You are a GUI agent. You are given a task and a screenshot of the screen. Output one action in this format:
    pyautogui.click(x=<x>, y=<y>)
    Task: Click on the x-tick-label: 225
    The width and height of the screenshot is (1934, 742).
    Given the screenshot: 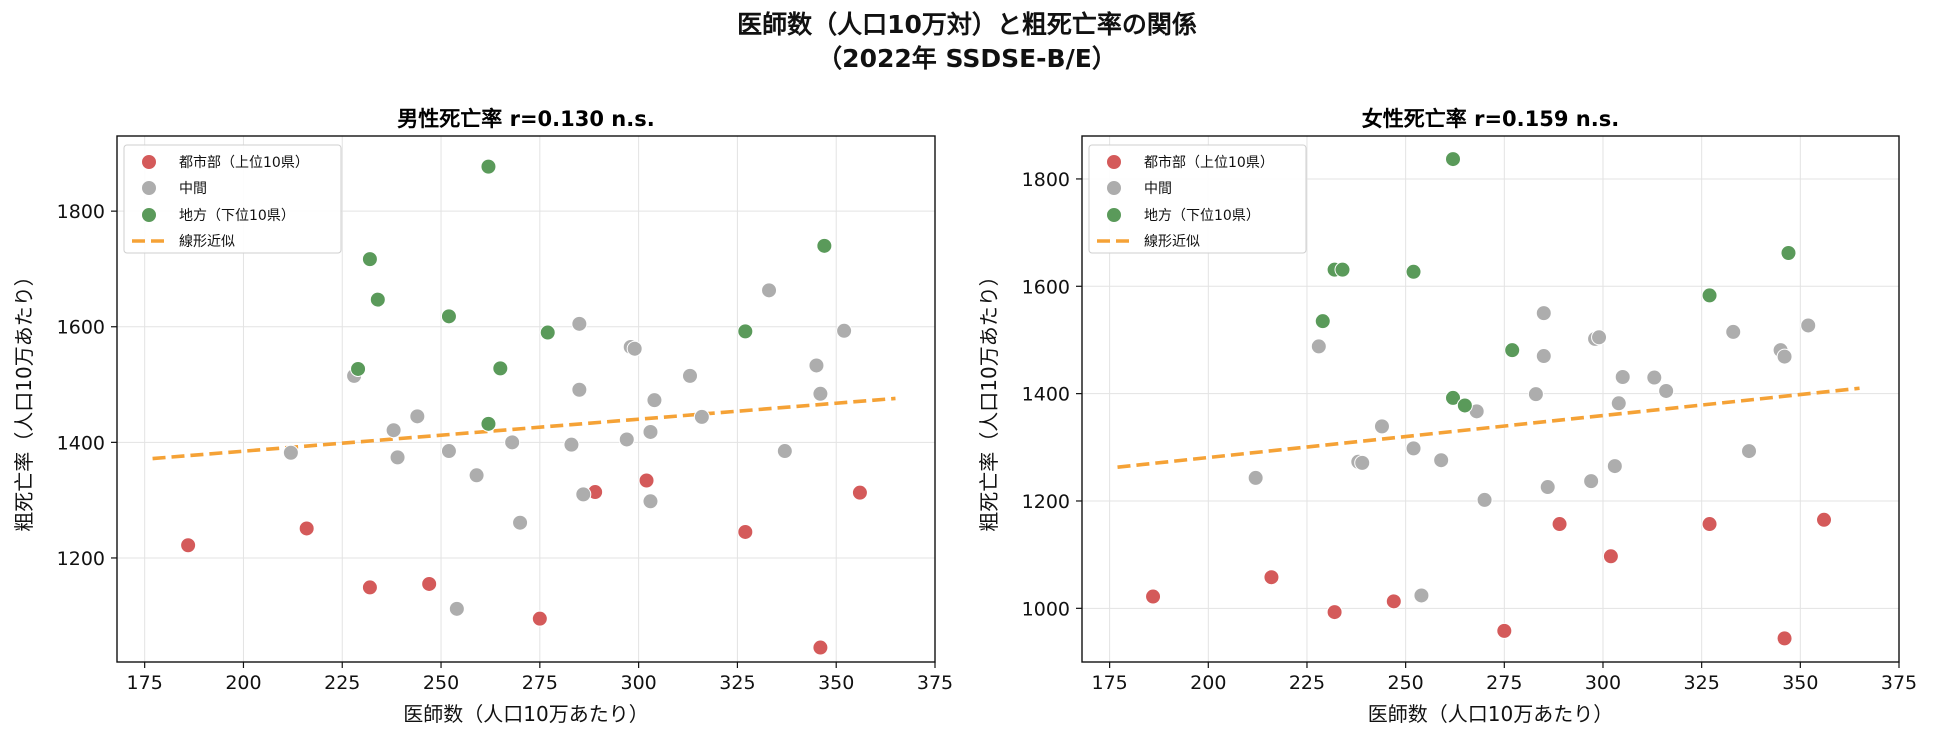 What is the action you would take?
    pyautogui.click(x=1307, y=683)
    